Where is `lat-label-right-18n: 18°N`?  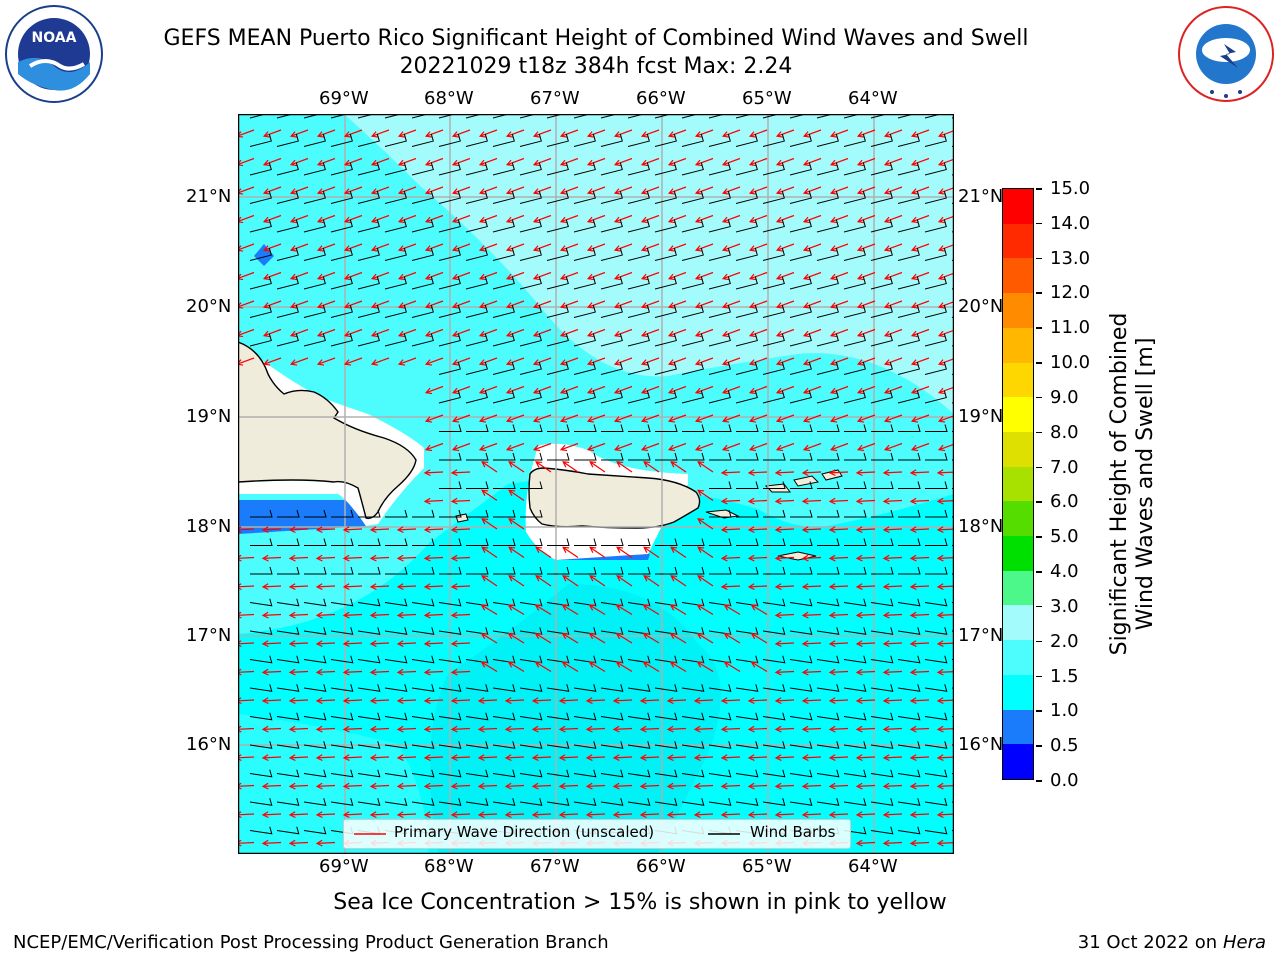
lat-label-right-18n: 18°N is located at coordinates (981, 526).